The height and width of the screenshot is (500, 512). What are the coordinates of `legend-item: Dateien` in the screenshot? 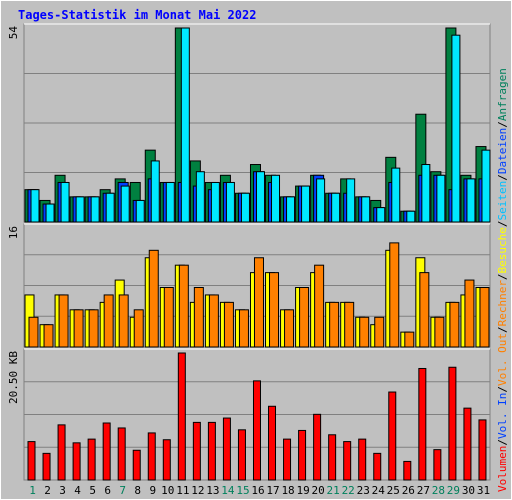 It's located at (502, 151).